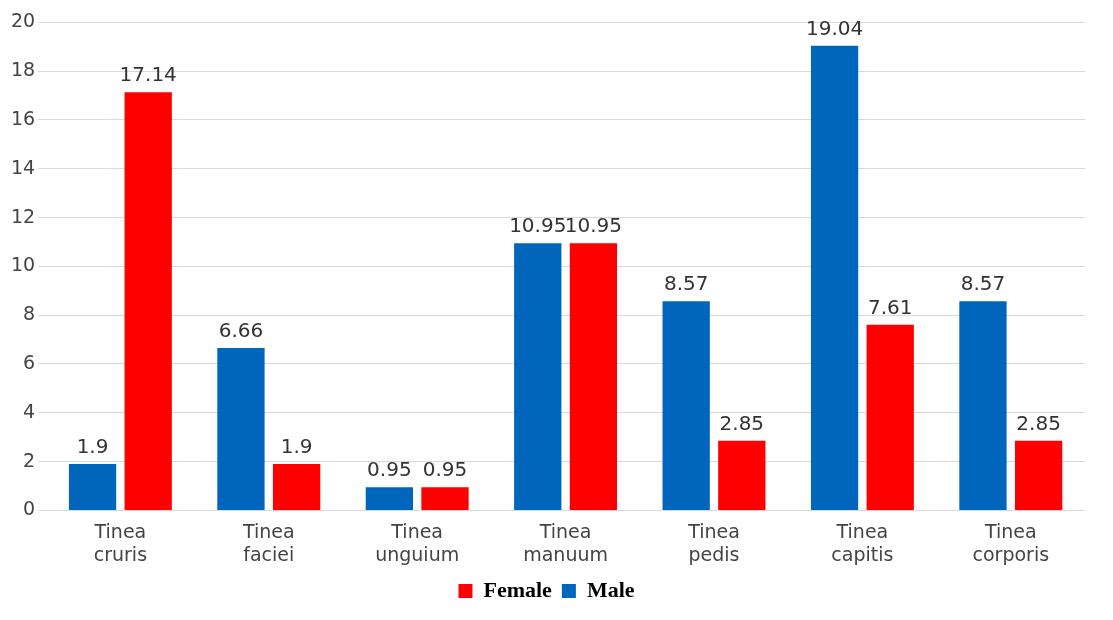 Image resolution: width=1113 pixels, height=620 pixels. What do you see at coordinates (241, 330) in the screenshot?
I see `data-label: 6.66` at bounding box center [241, 330].